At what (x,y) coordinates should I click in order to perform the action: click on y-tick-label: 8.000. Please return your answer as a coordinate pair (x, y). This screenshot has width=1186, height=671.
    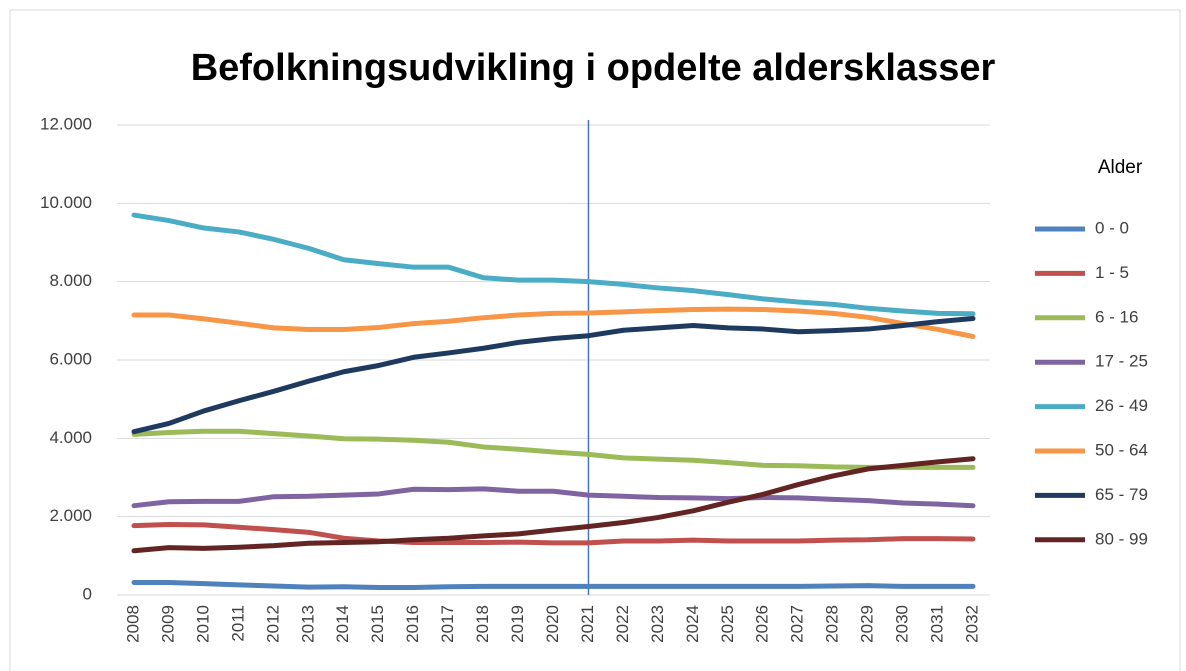
    Looking at the image, I should click on (70, 280).